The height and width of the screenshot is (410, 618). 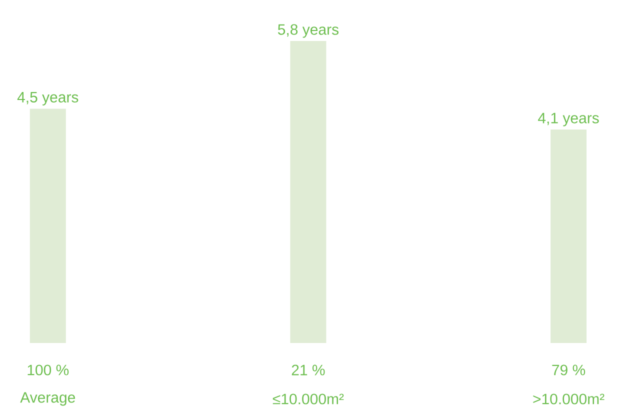 I want to click on x-tick-label: >10.000m², so click(x=568, y=399).